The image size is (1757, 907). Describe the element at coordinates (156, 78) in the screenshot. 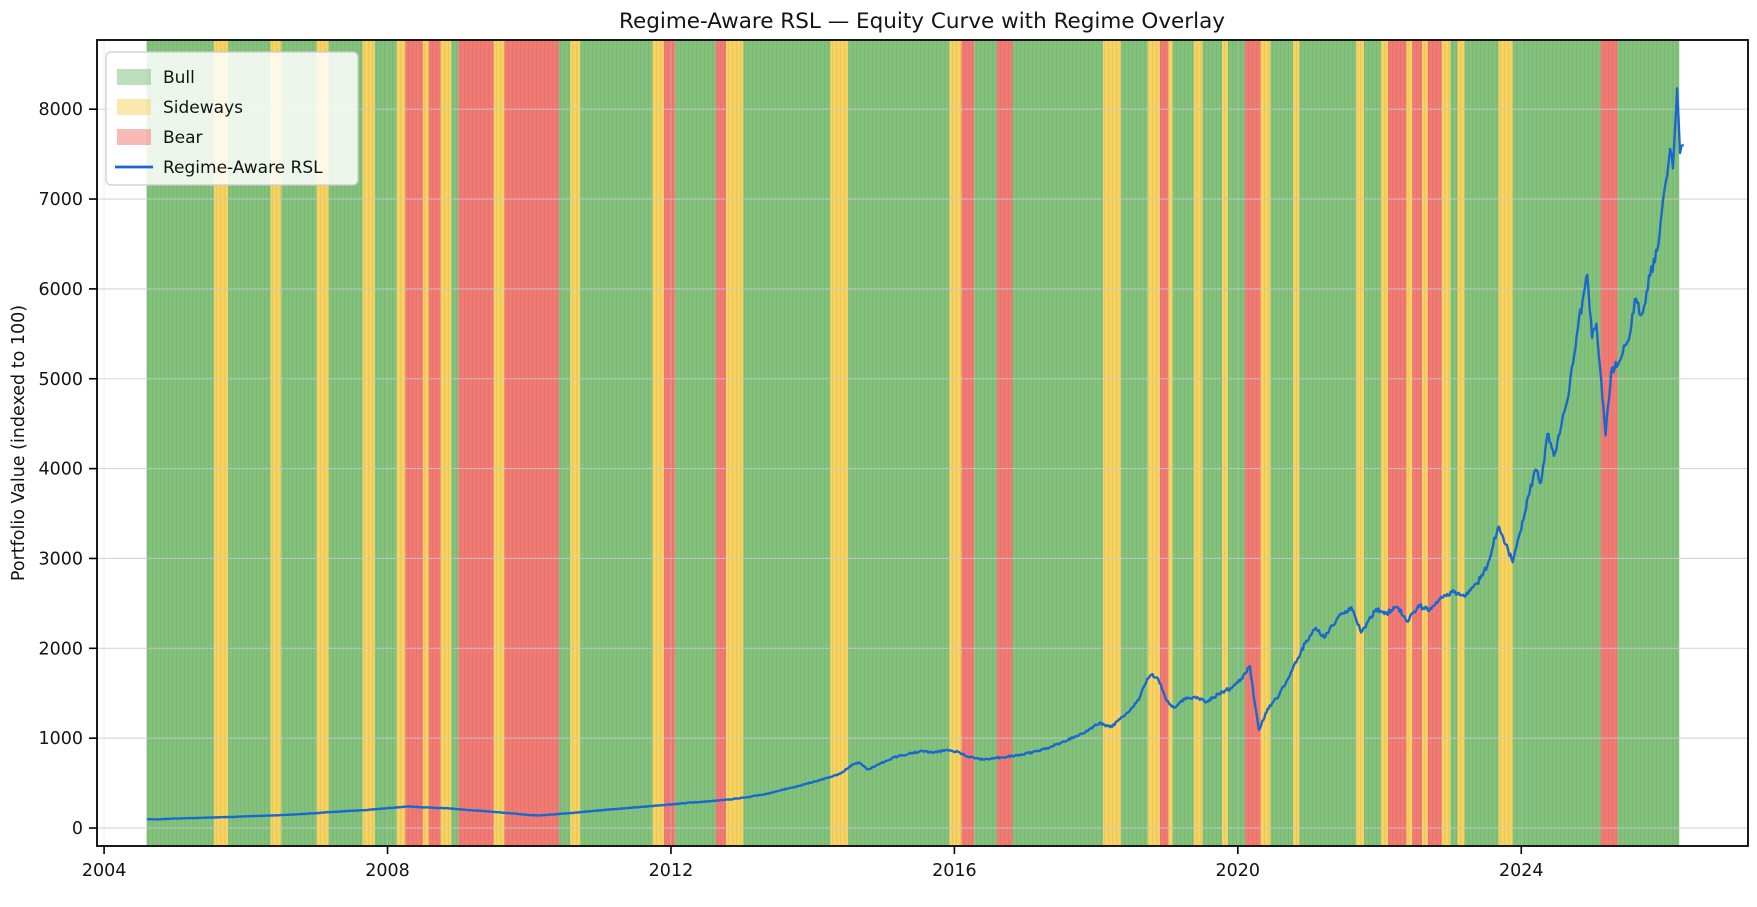

I see `legend-item-bull: Bull` at that location.